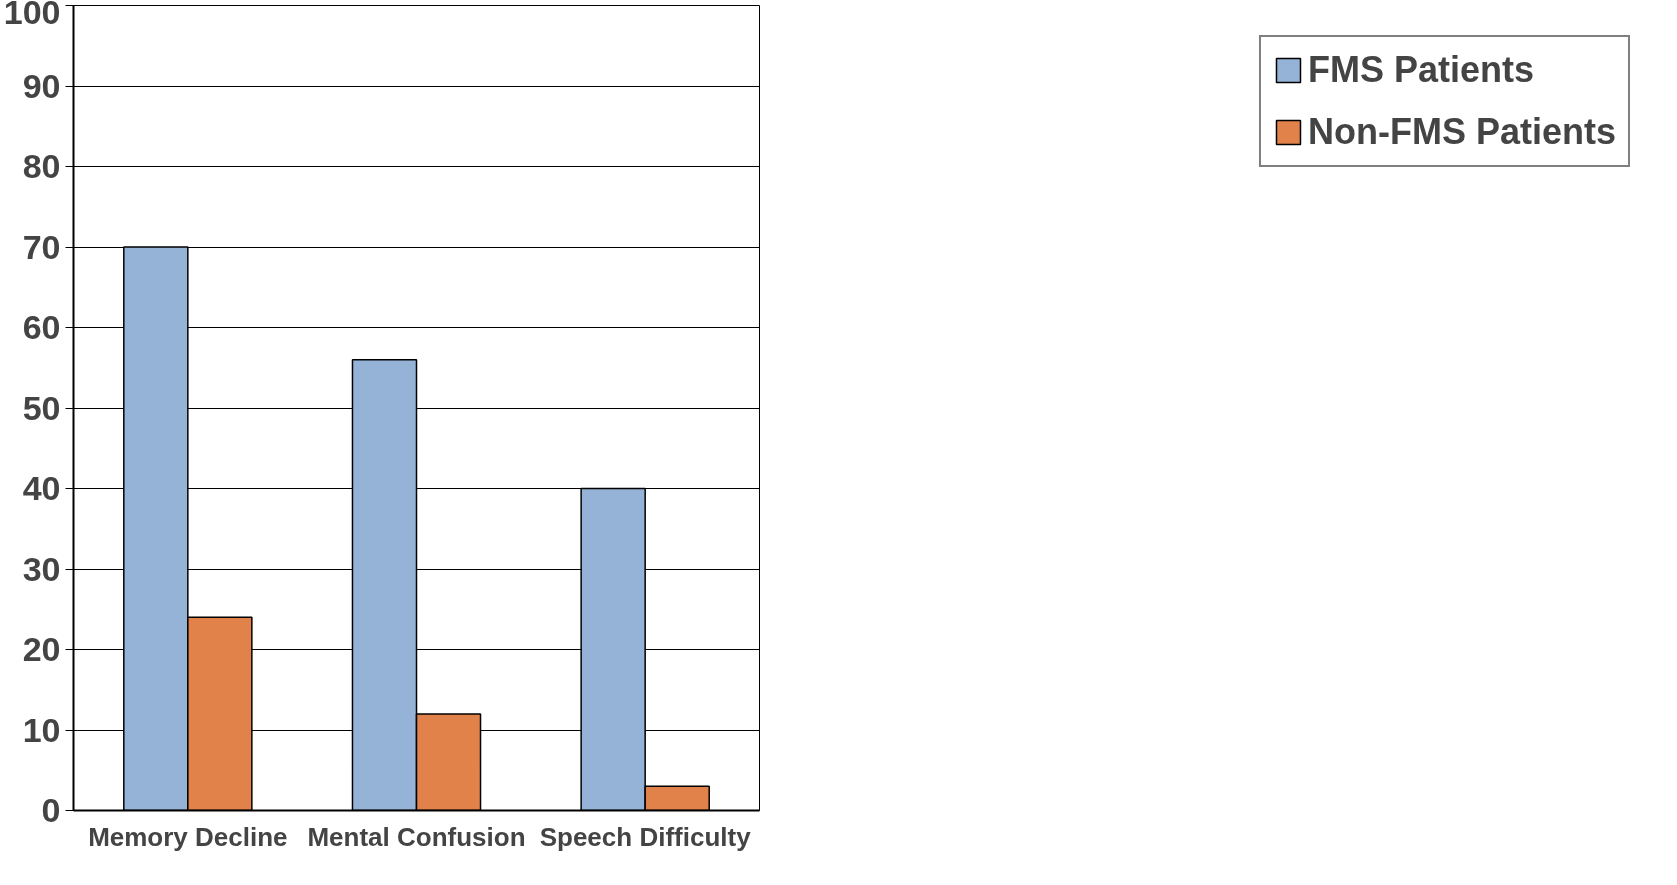  Describe the element at coordinates (41, 488) in the screenshot. I see `y-tick-label: 40` at that location.